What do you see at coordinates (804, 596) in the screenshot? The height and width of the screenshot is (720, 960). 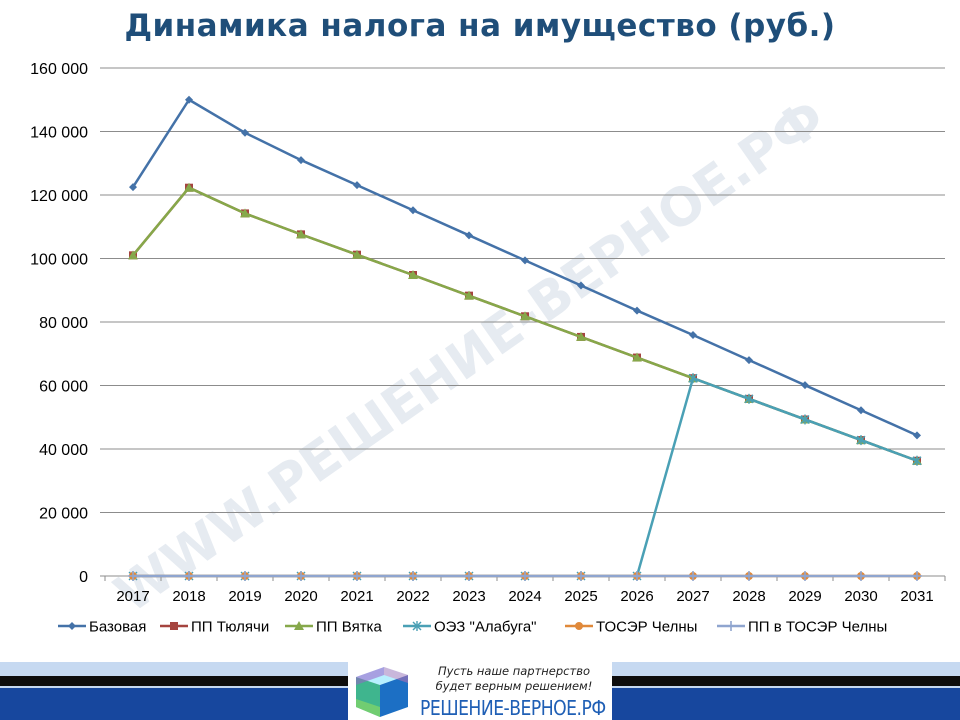 I see `x-tick-label: 2029` at bounding box center [804, 596].